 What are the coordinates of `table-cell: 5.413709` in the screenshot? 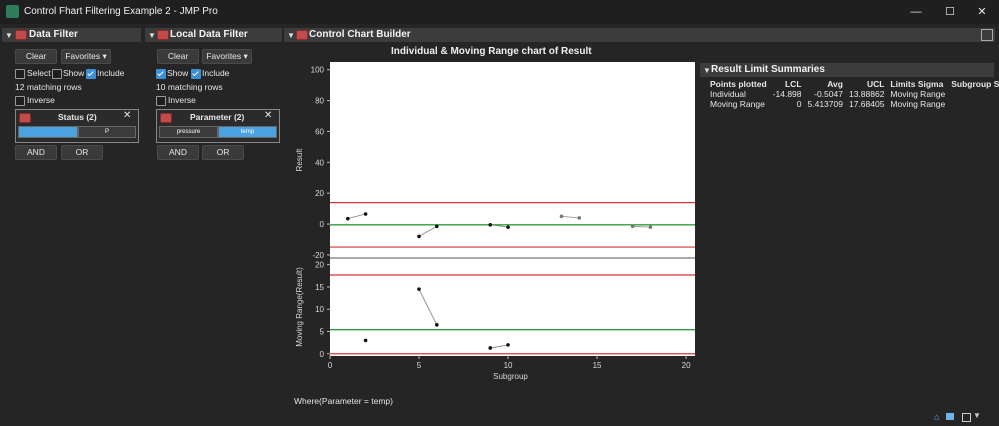 It's located at (825, 104).